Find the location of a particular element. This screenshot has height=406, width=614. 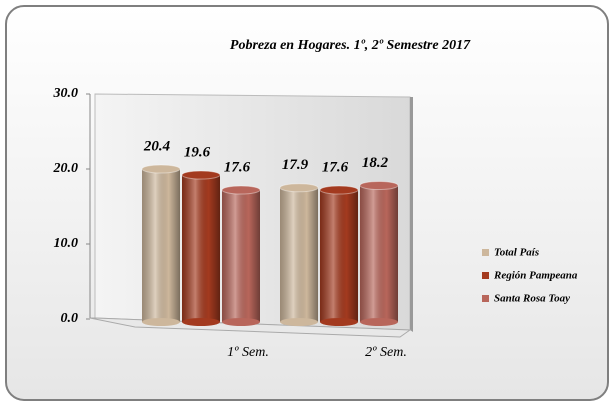

wall-side is located at coordinates (411, 214).